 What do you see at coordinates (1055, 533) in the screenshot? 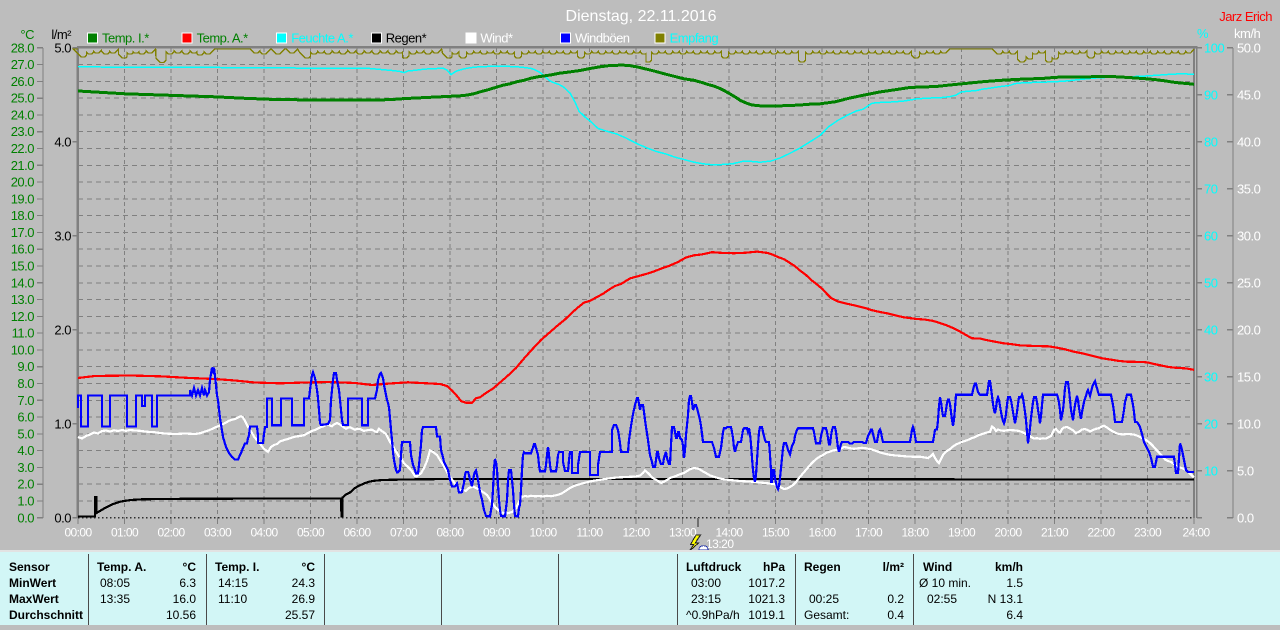
I see `svg-text: 21:00` at bounding box center [1055, 533].